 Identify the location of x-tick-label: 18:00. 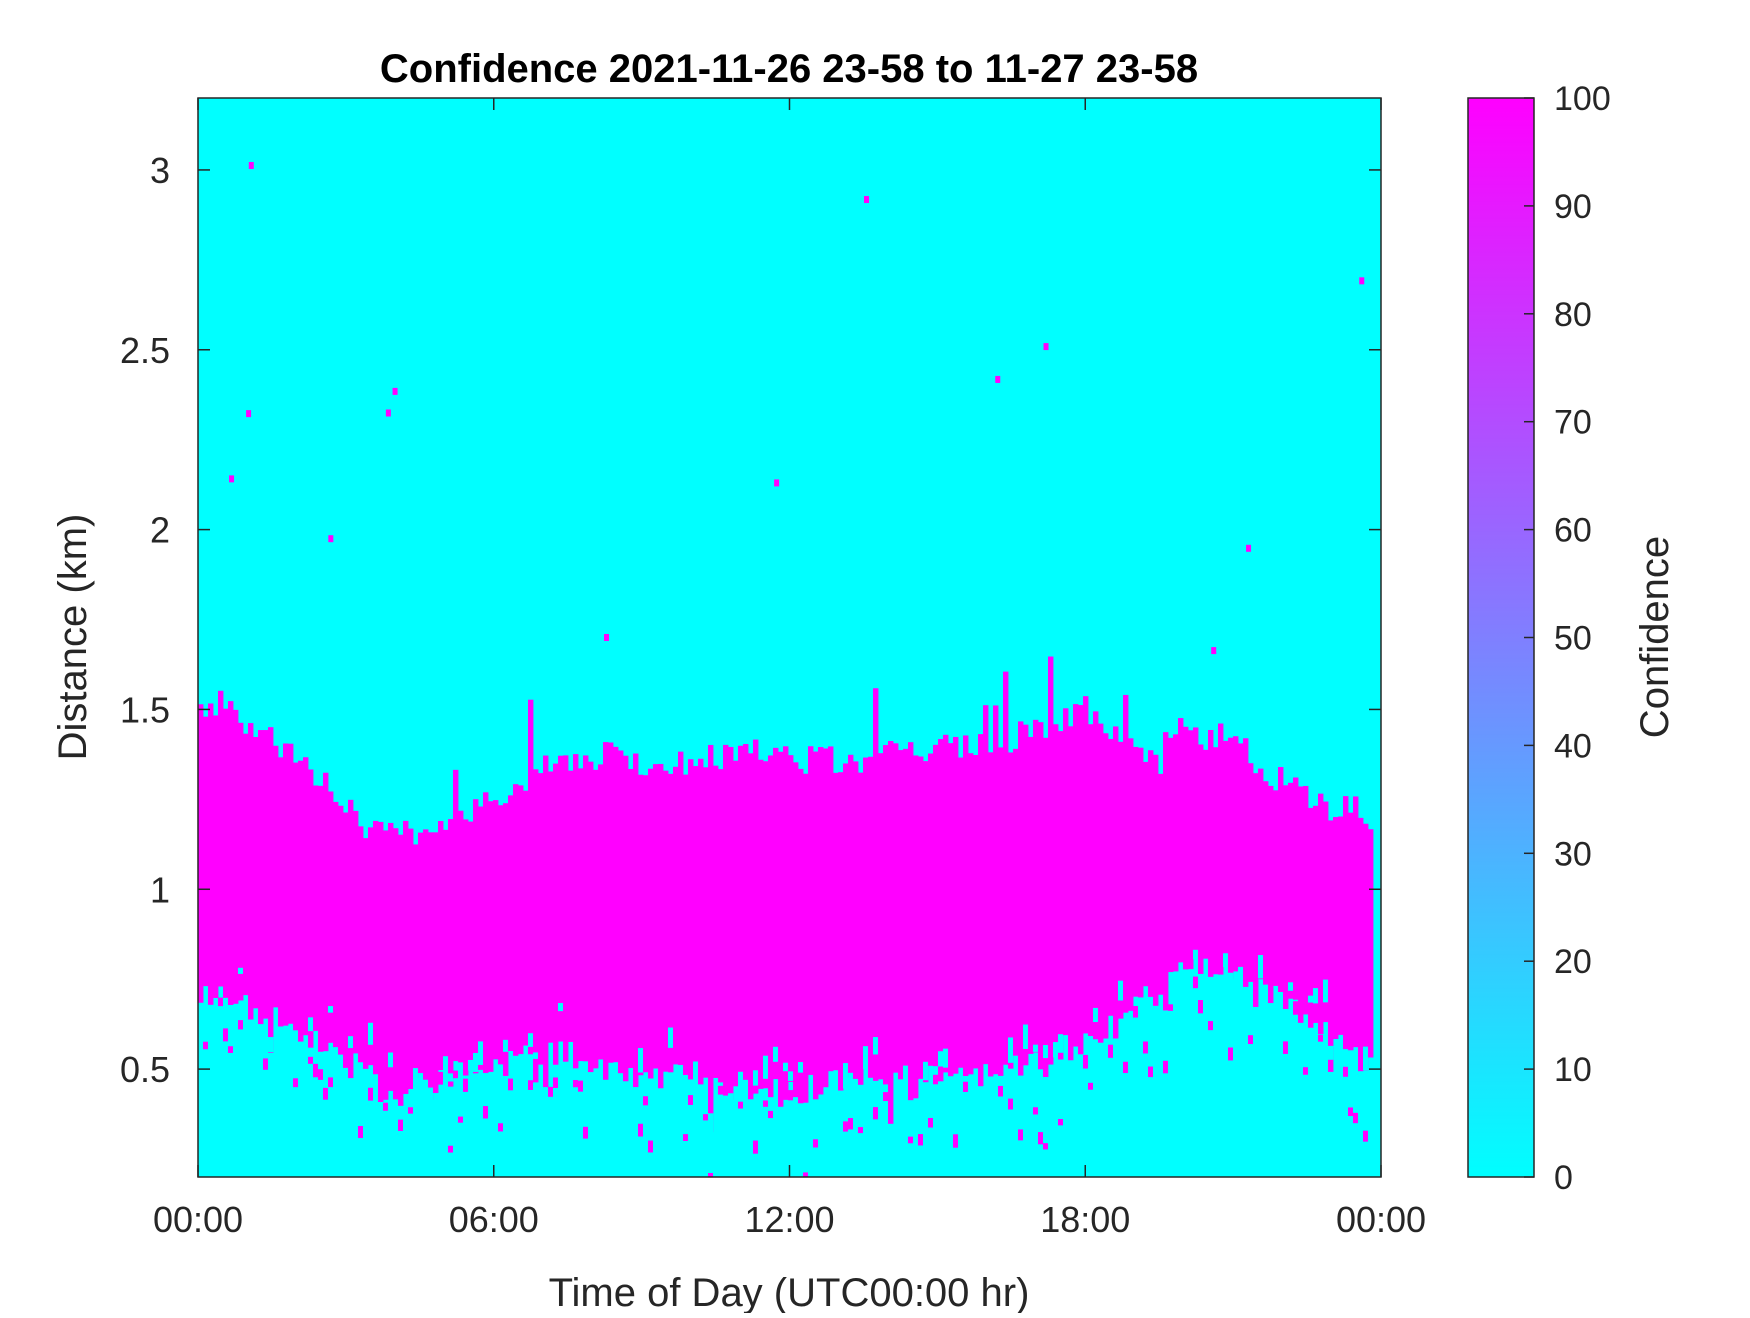
(1085, 1219).